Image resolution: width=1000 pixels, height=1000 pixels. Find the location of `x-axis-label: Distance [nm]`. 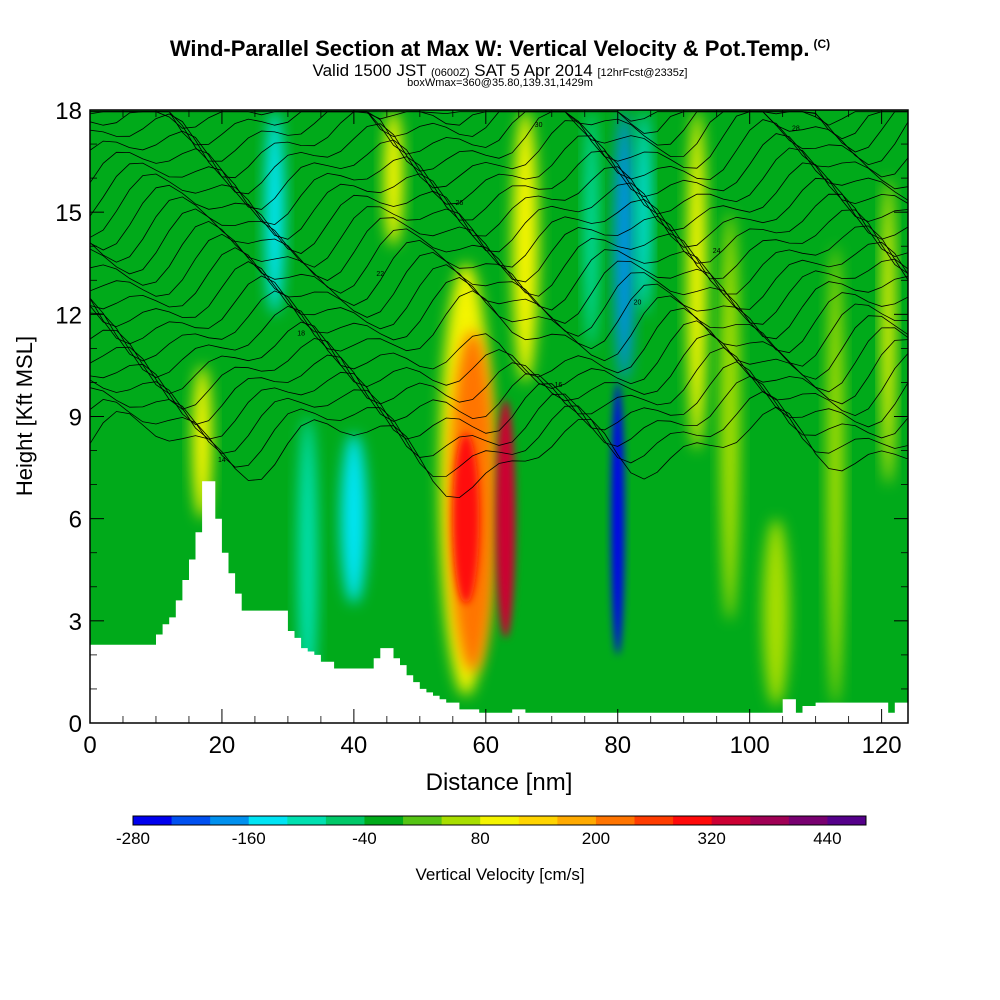

x-axis-label: Distance [nm] is located at coordinates (499, 782).